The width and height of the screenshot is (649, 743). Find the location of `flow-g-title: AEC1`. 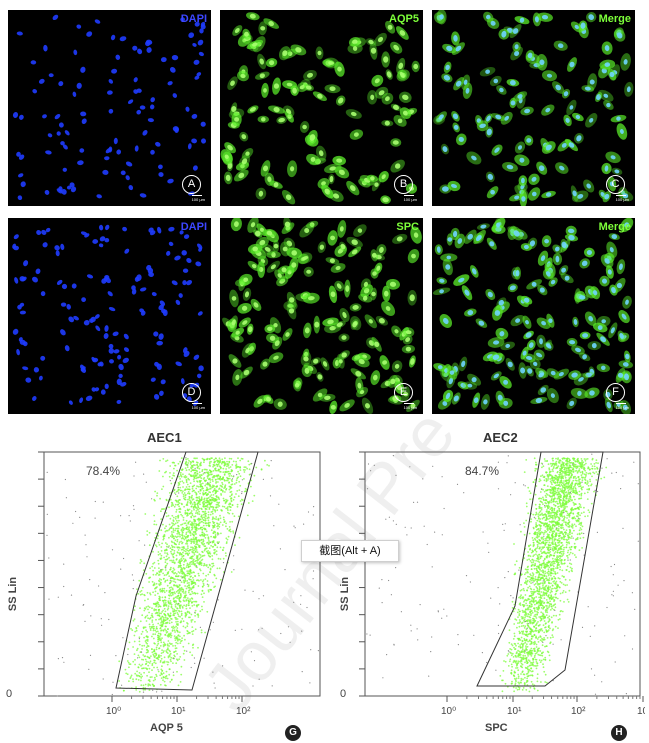

flow-g-title: AEC1 is located at coordinates (164, 437).